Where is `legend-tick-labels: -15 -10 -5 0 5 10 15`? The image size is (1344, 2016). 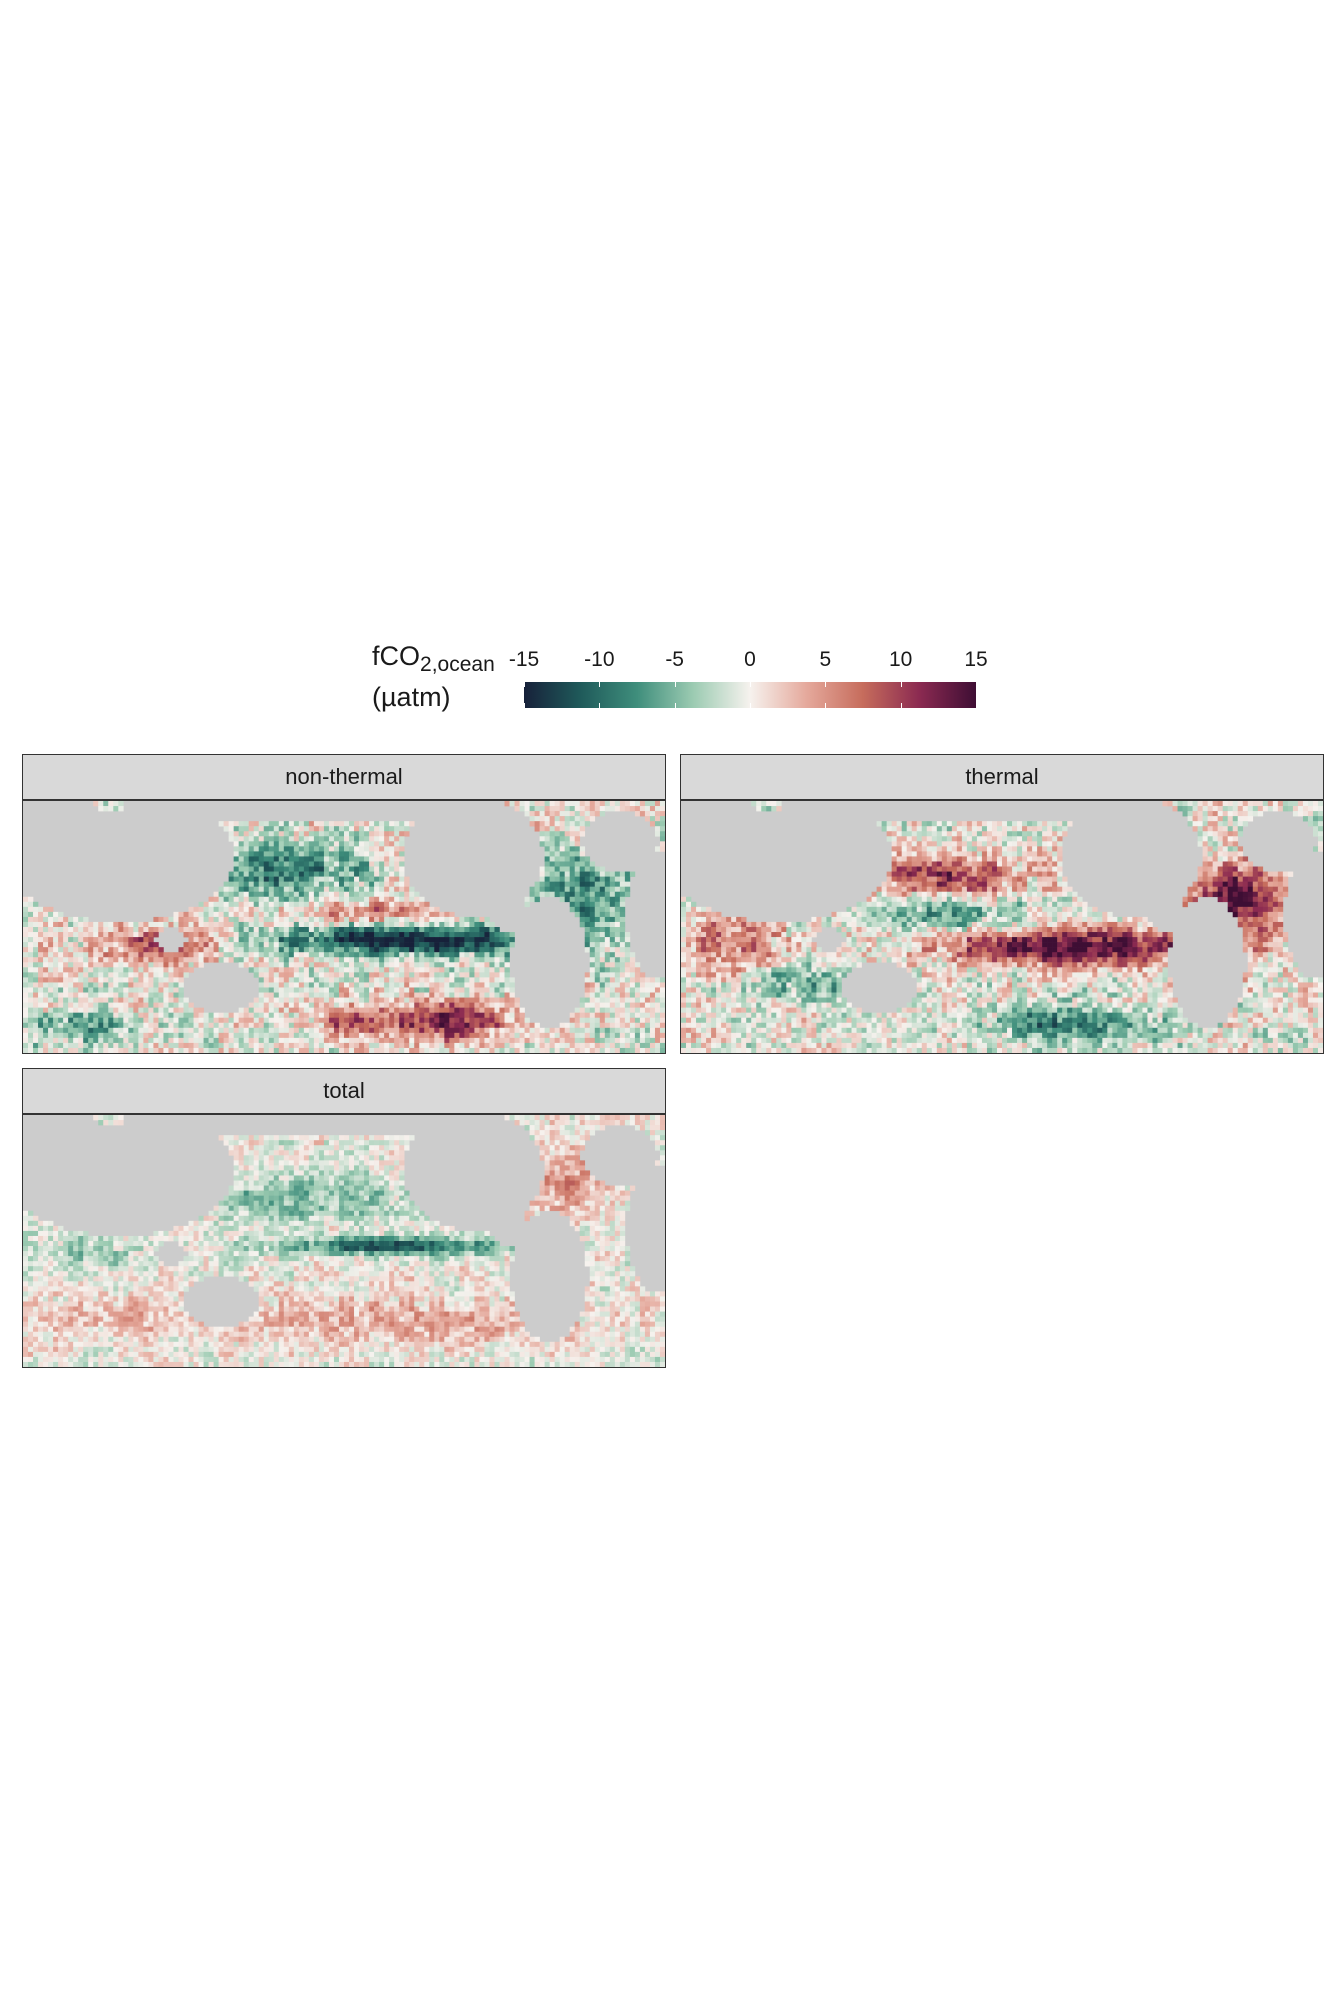
legend-tick-labels: -15 -10 -5 0 5 10 15 is located at coordinates (748, 661).